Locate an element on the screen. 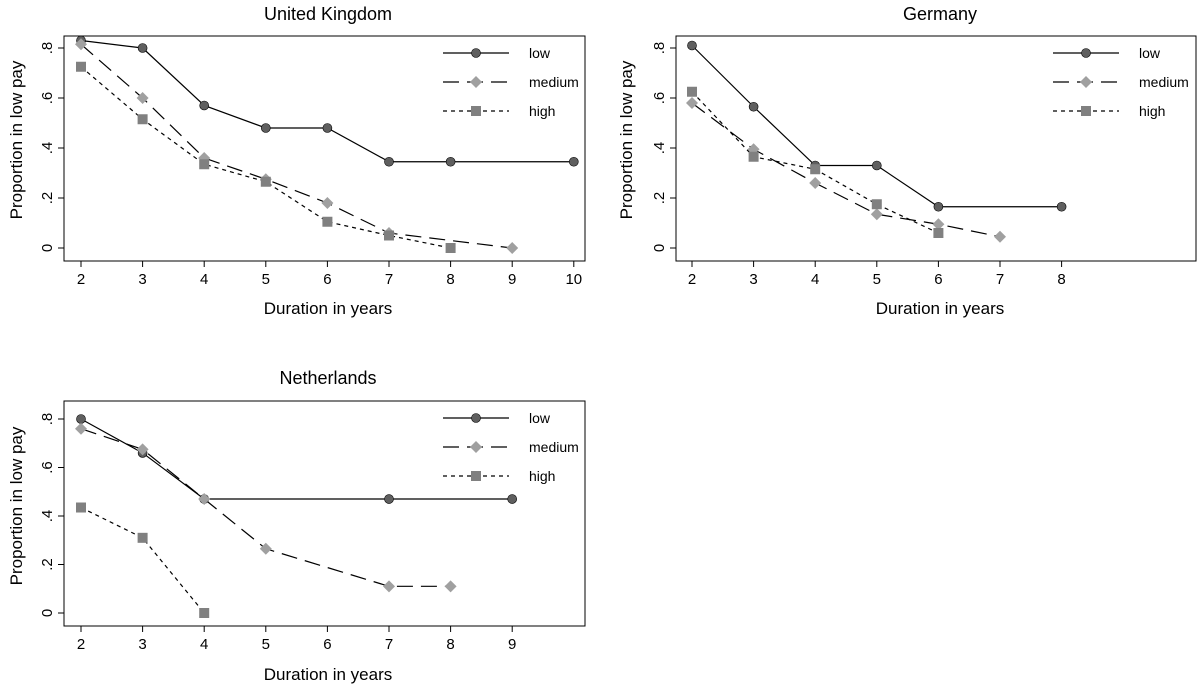  y-axis-title: Proportion in low pay is located at coordinates (16, 505).